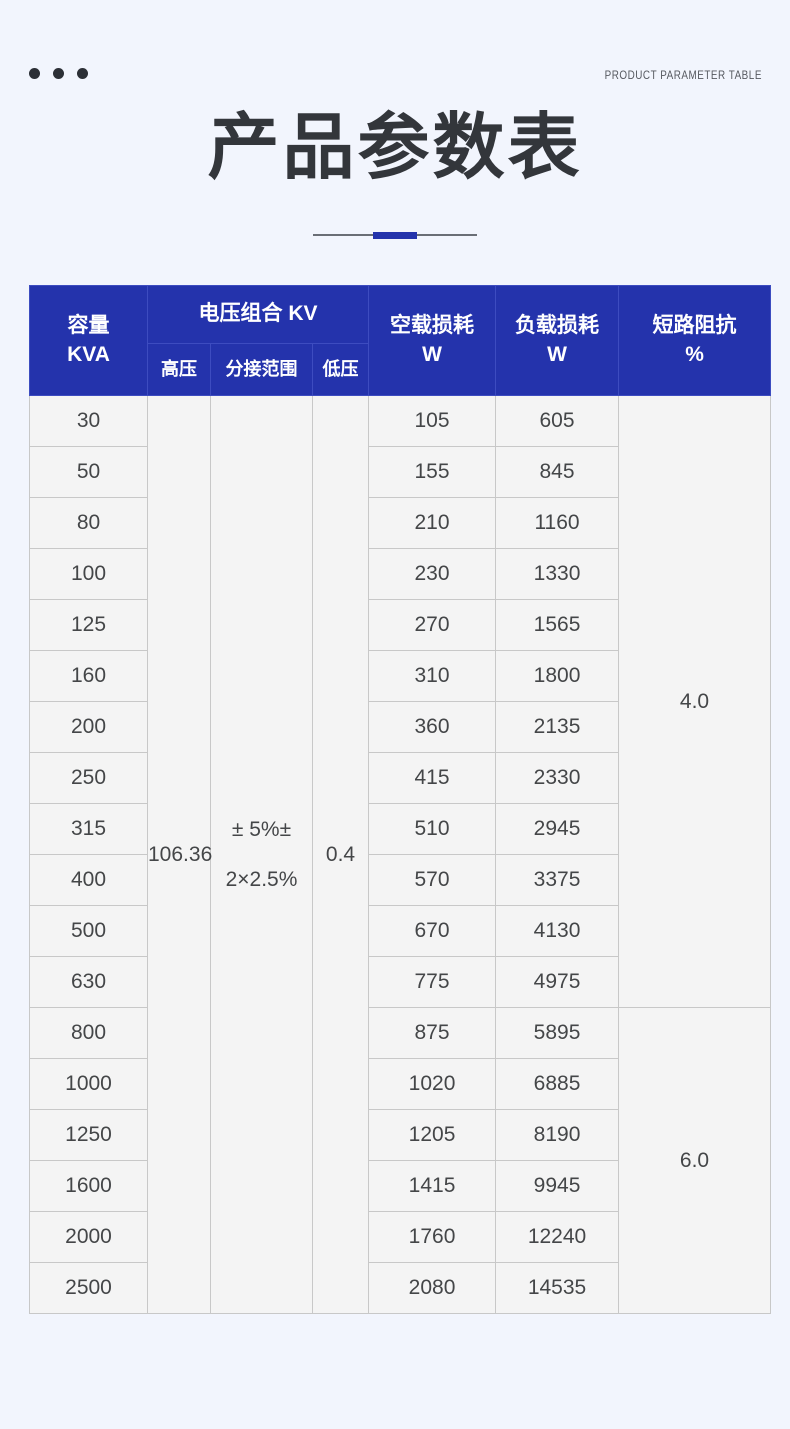  Describe the element at coordinates (186, 854) in the screenshot. I see `high-voltage-value: 6.3` at that location.